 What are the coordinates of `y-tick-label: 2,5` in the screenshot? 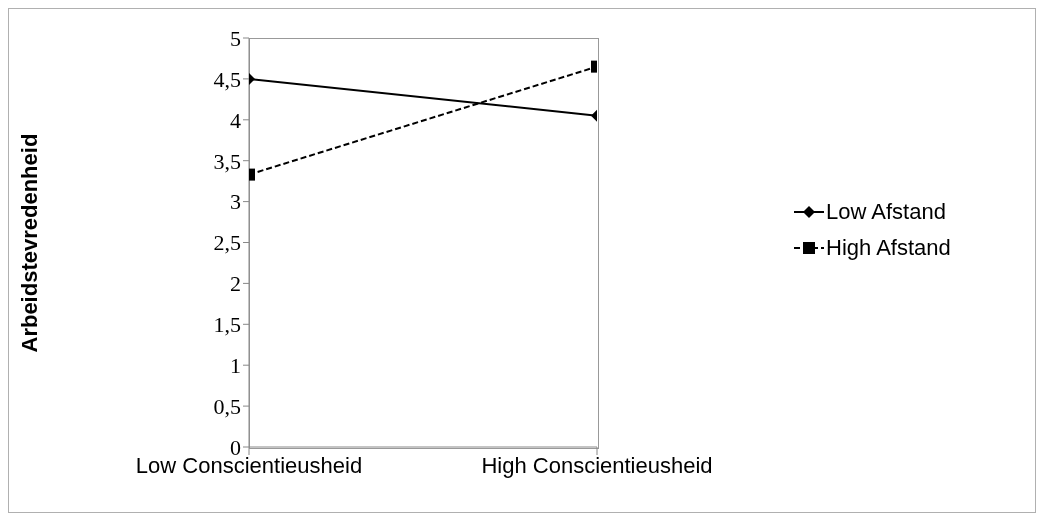 It's located at (227, 243).